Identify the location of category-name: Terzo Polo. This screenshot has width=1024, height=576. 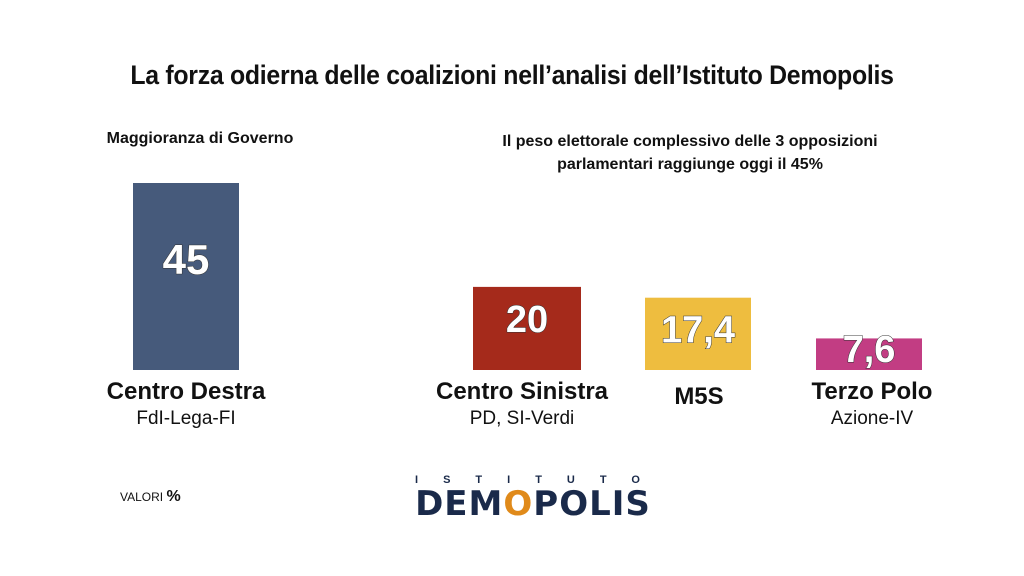
(872, 391).